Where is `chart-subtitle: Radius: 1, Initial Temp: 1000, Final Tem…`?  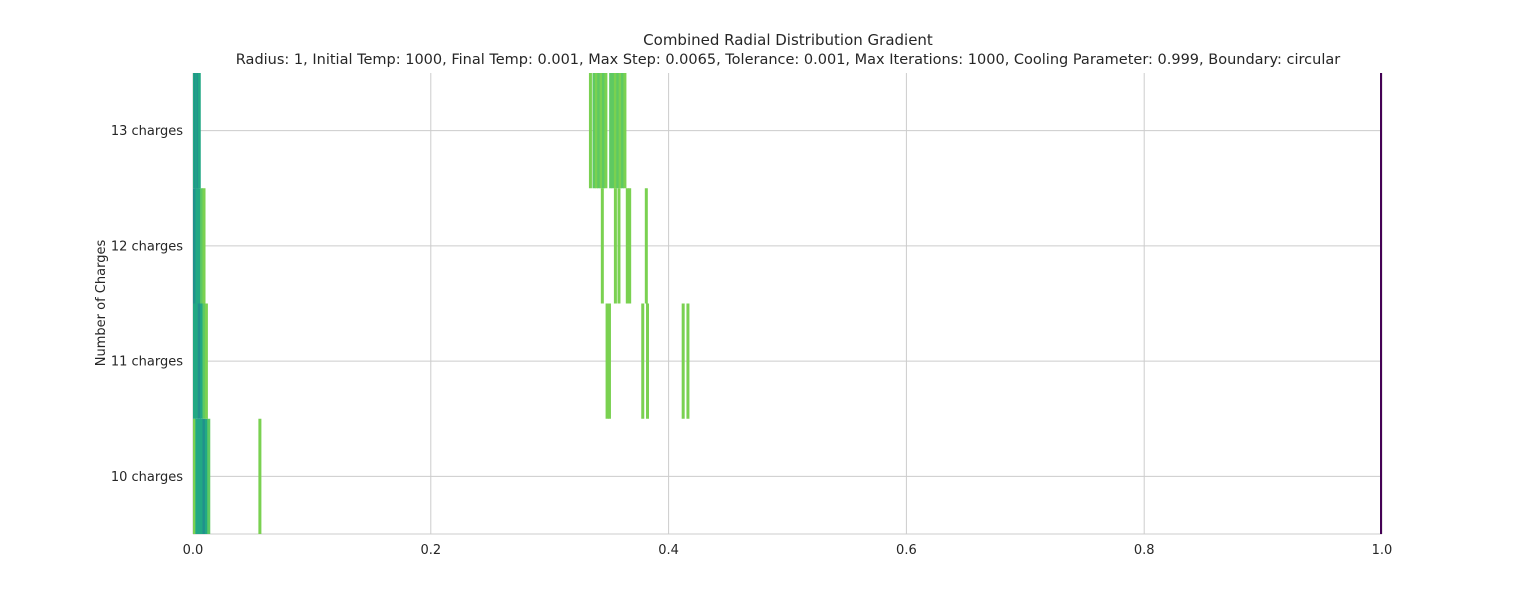 chart-subtitle: Radius: 1, Initial Temp: 1000, Final Tem… is located at coordinates (788, 60).